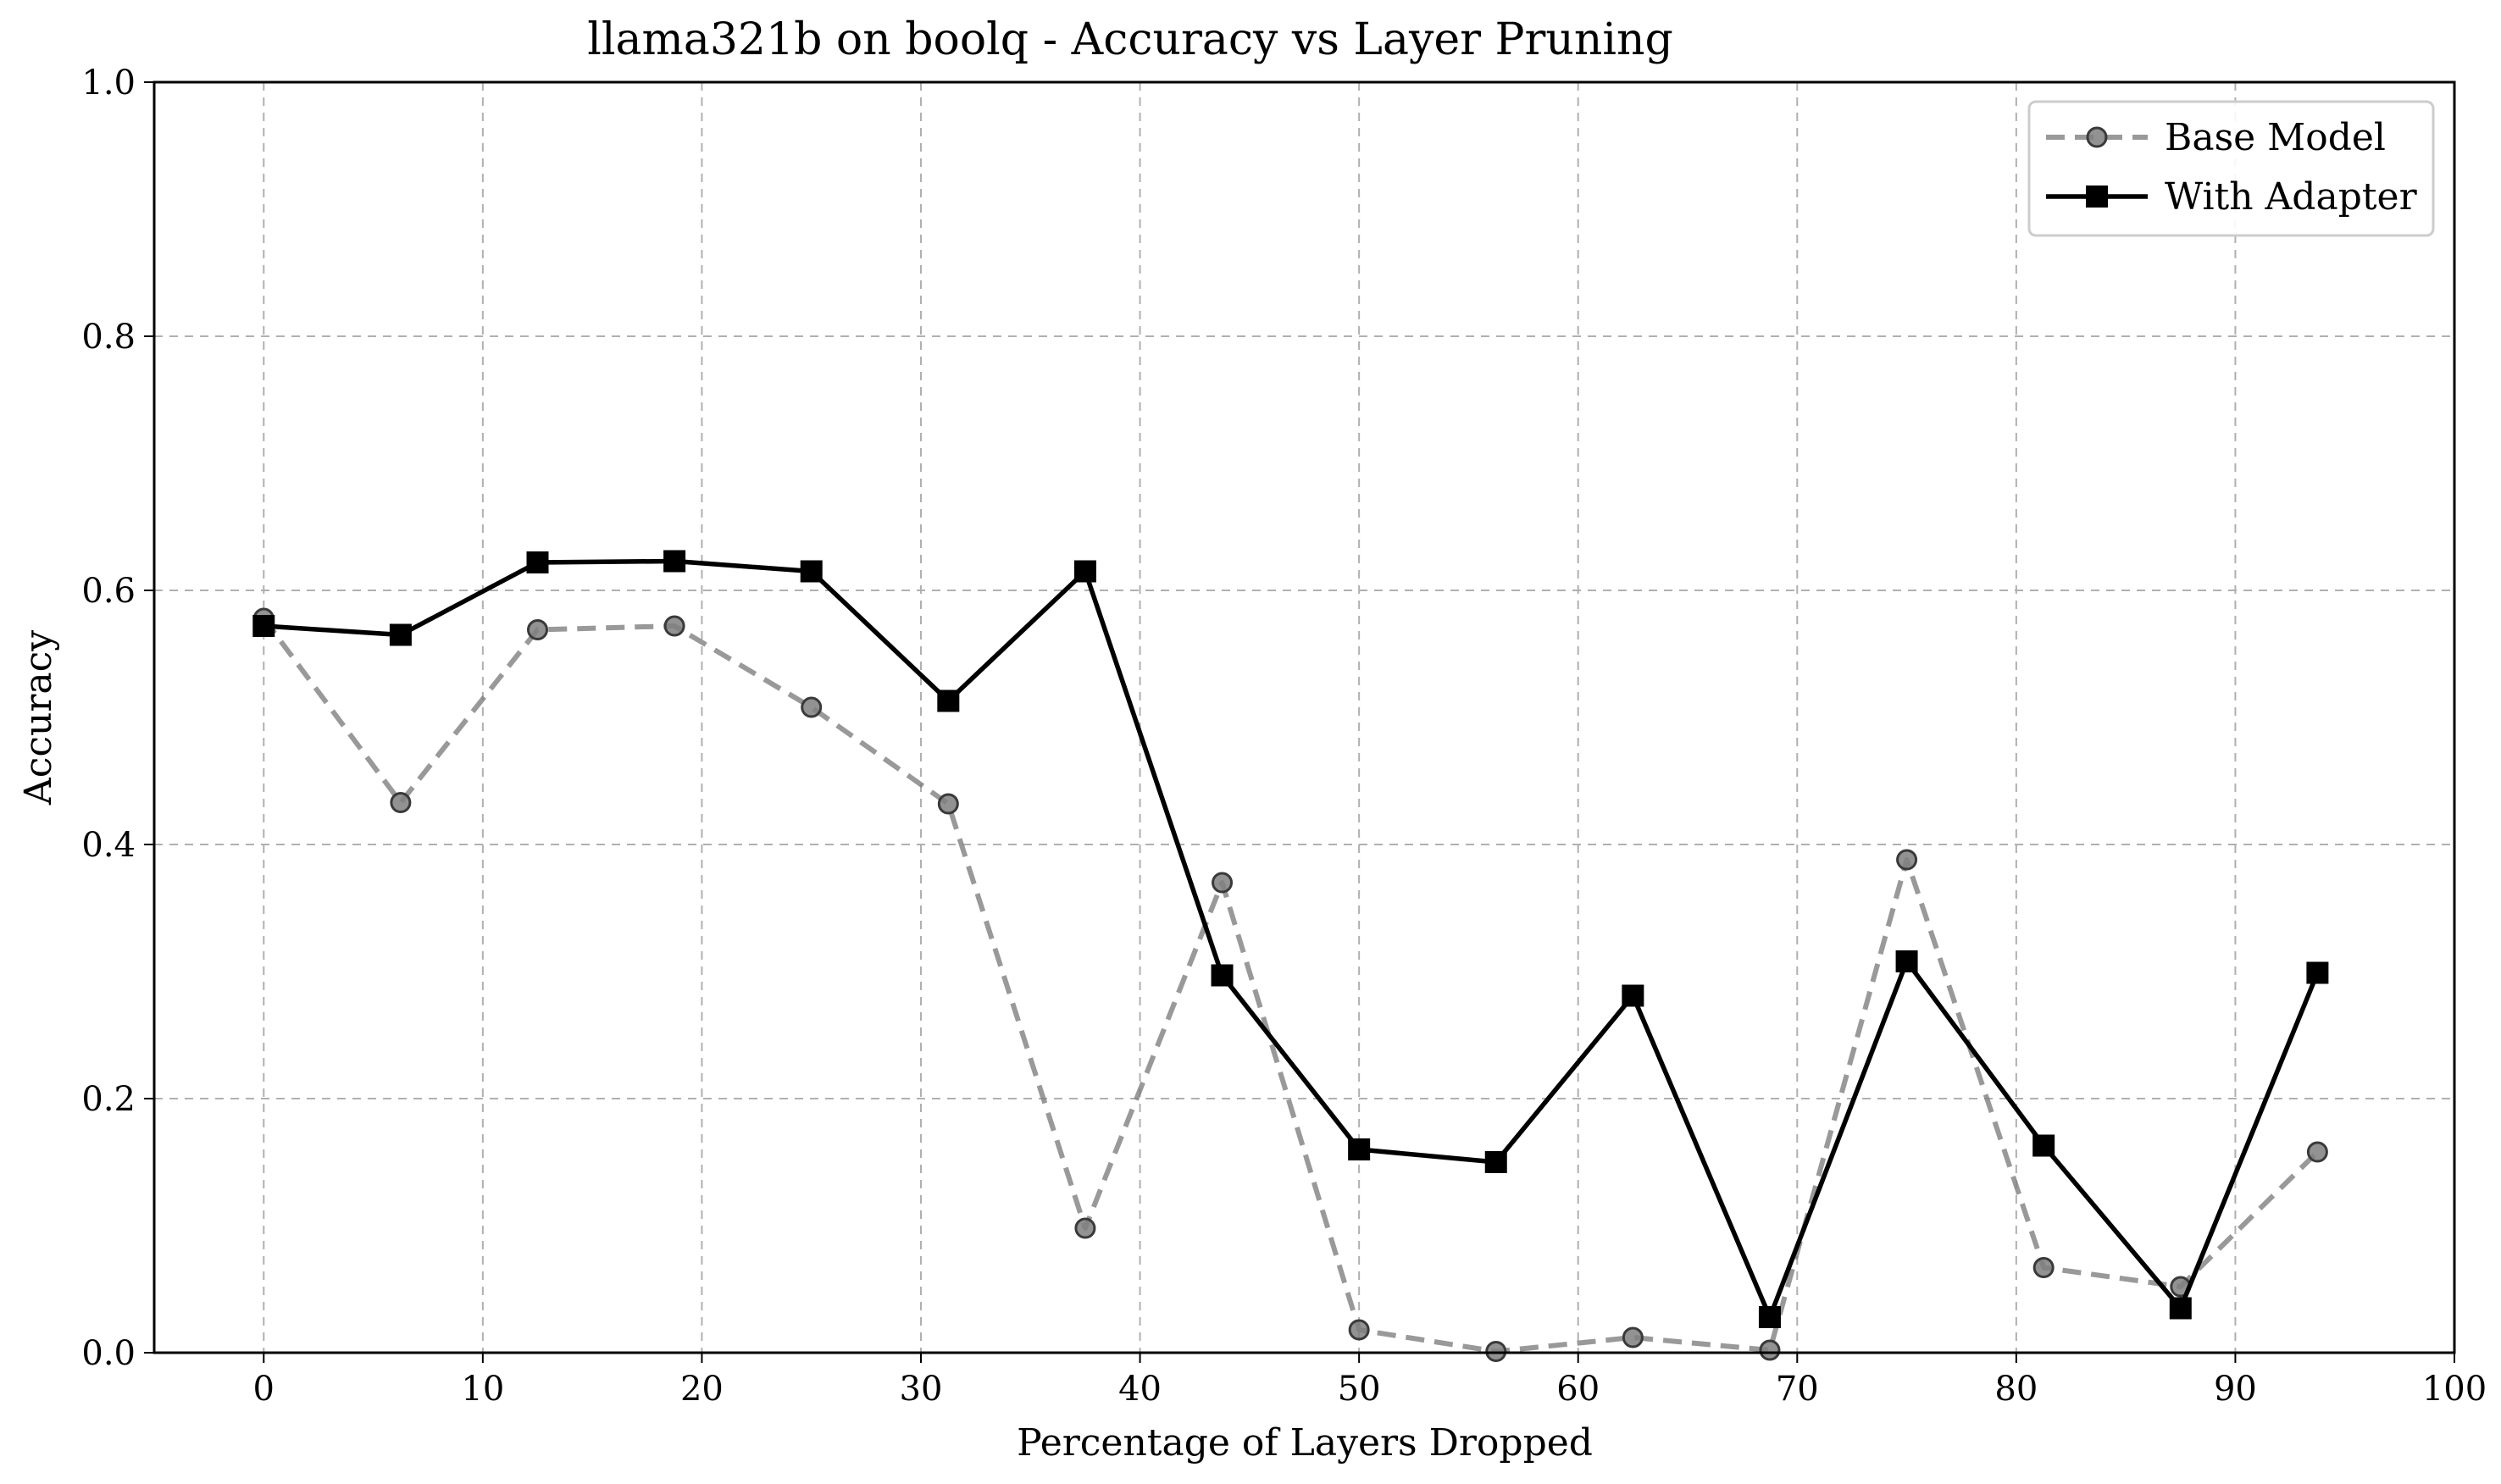 The height and width of the screenshot is (1484, 2501). What do you see at coordinates (702, 1389) in the screenshot?
I see `x-tick-label: 20` at bounding box center [702, 1389].